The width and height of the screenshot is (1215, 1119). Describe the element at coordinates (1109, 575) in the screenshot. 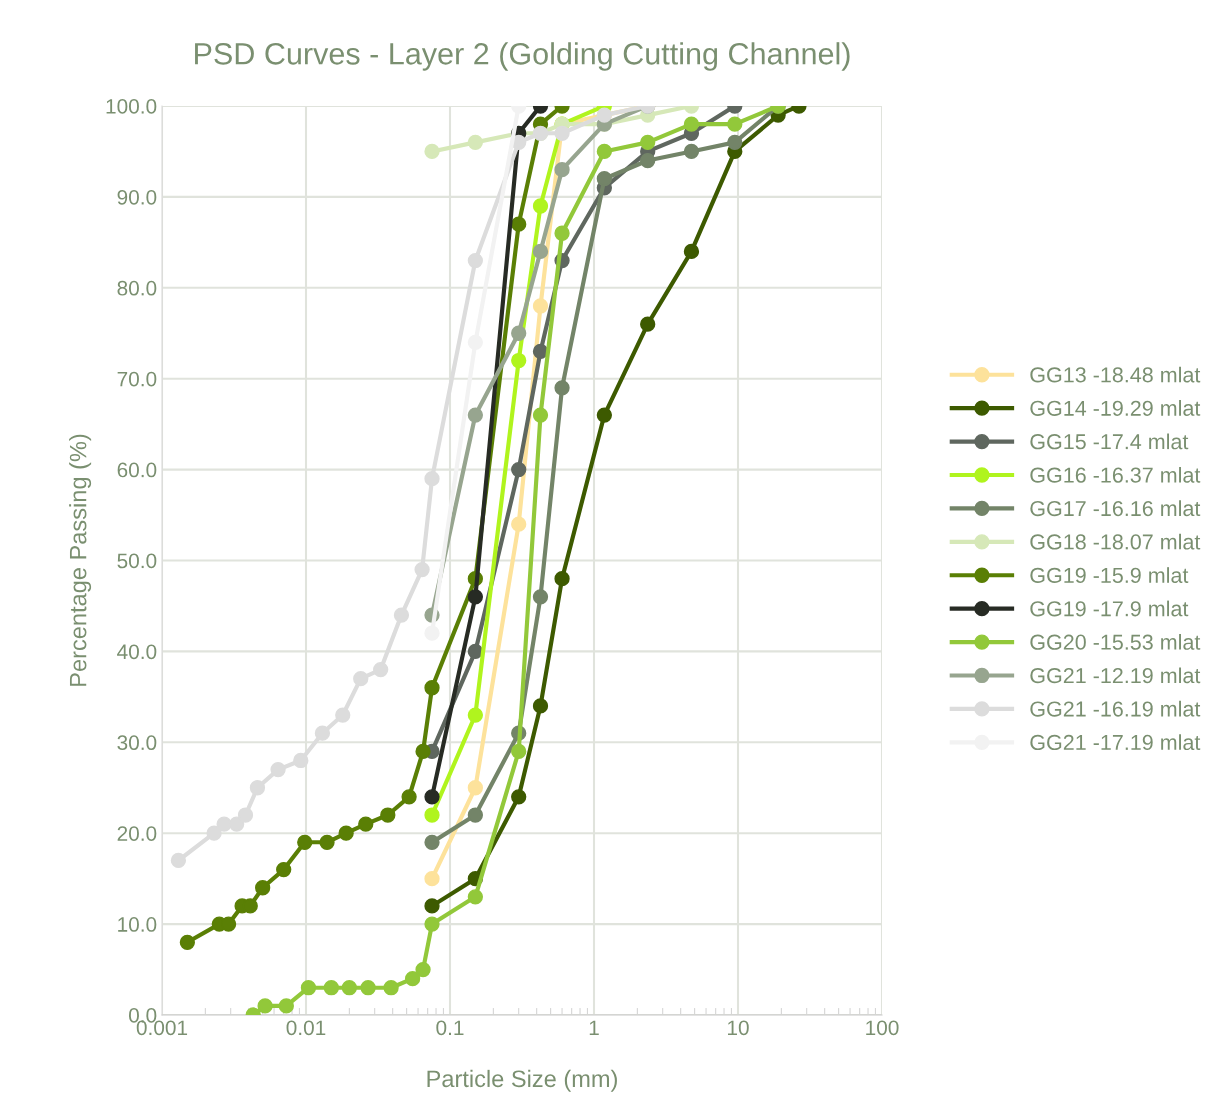

I see `legend-label: GG19 -15.9 mlat` at that location.